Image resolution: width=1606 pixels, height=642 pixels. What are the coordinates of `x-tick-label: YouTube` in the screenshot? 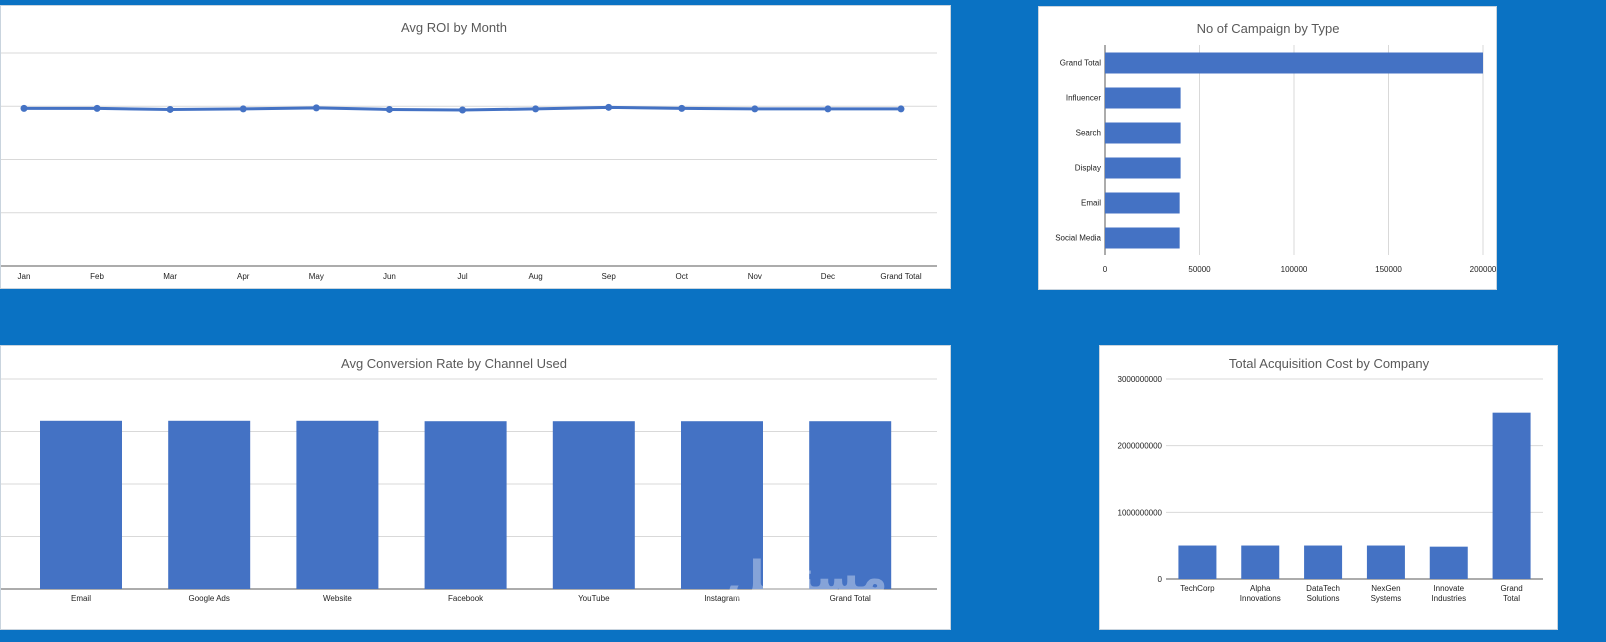 It's located at (594, 598).